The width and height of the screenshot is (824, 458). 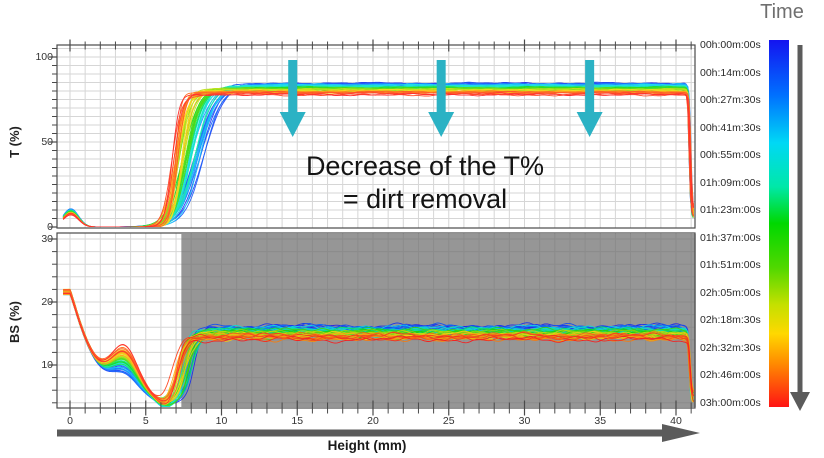 What do you see at coordinates (779, 223) in the screenshot?
I see `time-colorbar` at bounding box center [779, 223].